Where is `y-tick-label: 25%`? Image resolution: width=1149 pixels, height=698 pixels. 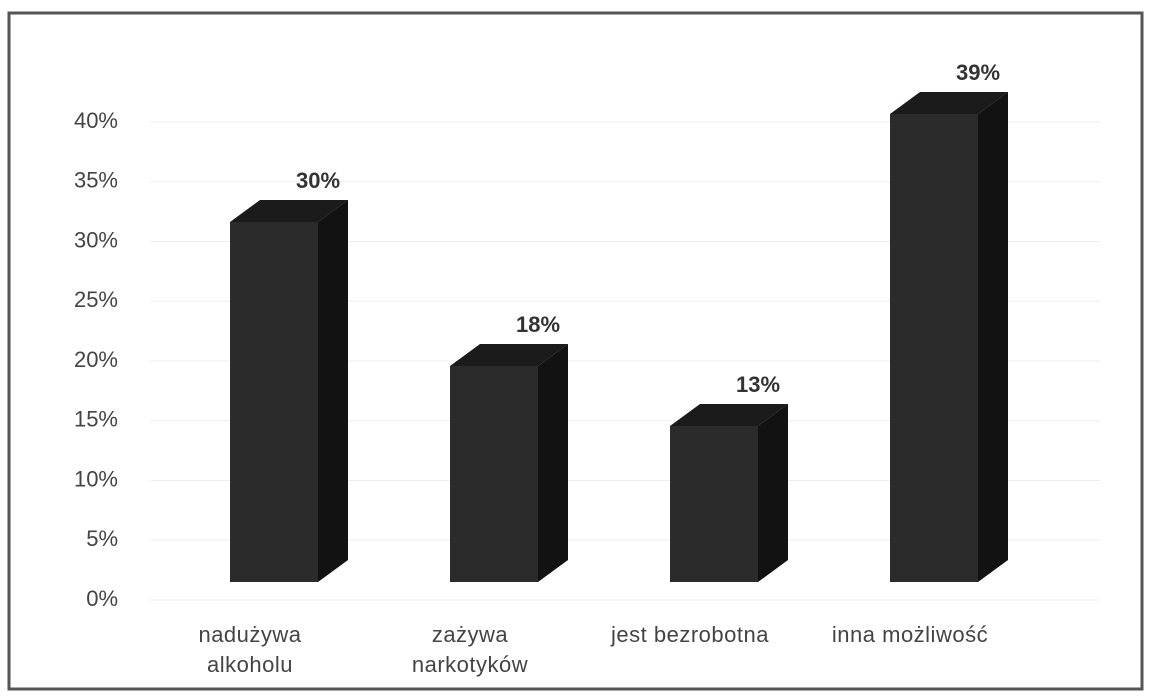 y-tick-label: 25% is located at coordinates (96, 299).